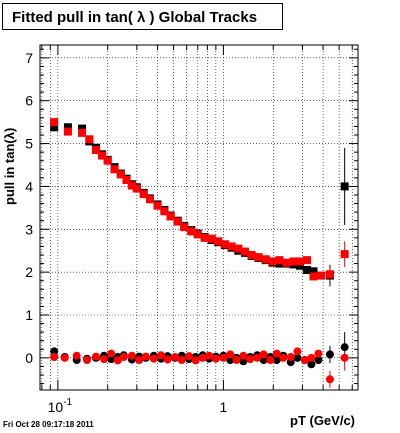 The image size is (400, 433). Describe the element at coordinates (29, 315) in the screenshot. I see `y-tick-label: 1` at that location.